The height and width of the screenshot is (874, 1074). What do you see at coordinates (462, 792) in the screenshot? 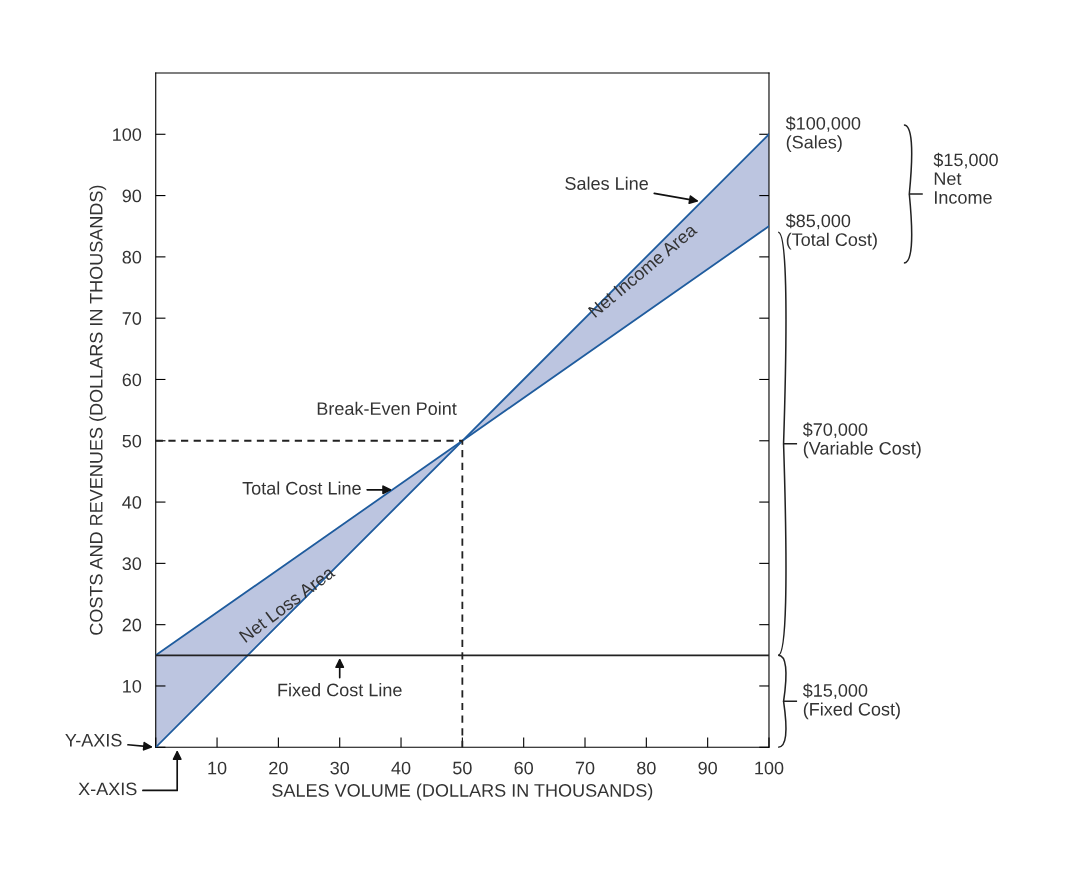
I see `x-axis-title: SALES VOLUME (DOLLARS IN THOUSANDS)` at bounding box center [462, 792].